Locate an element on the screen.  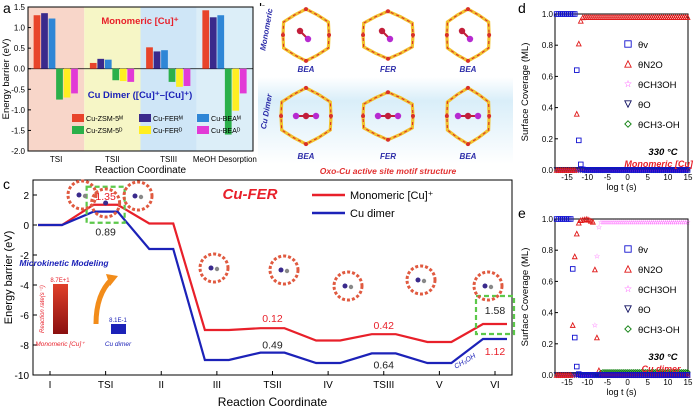
x-tick-label: I is located at coordinates (50, 385).